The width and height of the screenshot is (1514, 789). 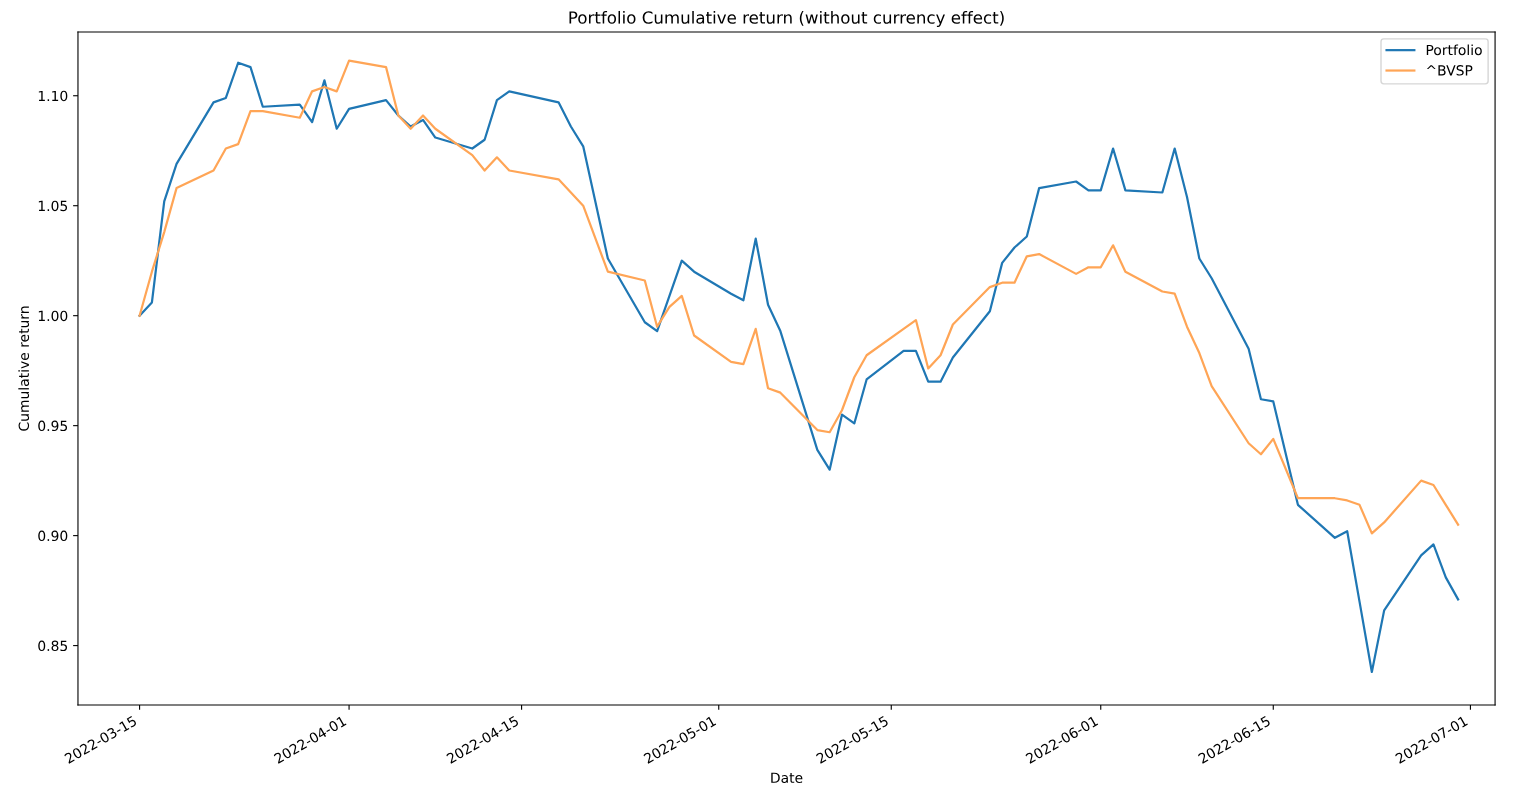 I want to click on y-tick-label: 0.85, so click(x=53, y=646).